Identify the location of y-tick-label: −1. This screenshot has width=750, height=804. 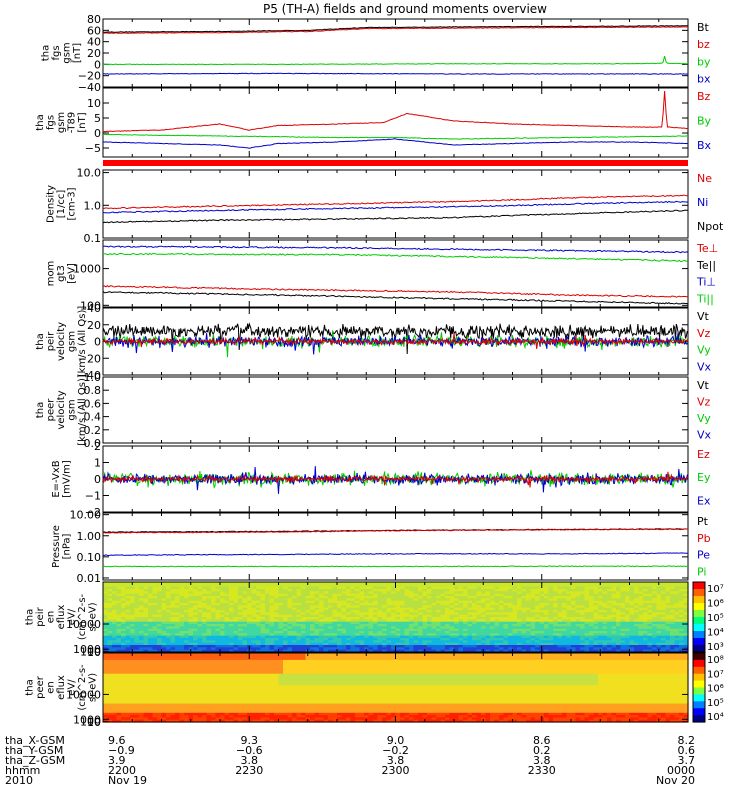
(93, 496).